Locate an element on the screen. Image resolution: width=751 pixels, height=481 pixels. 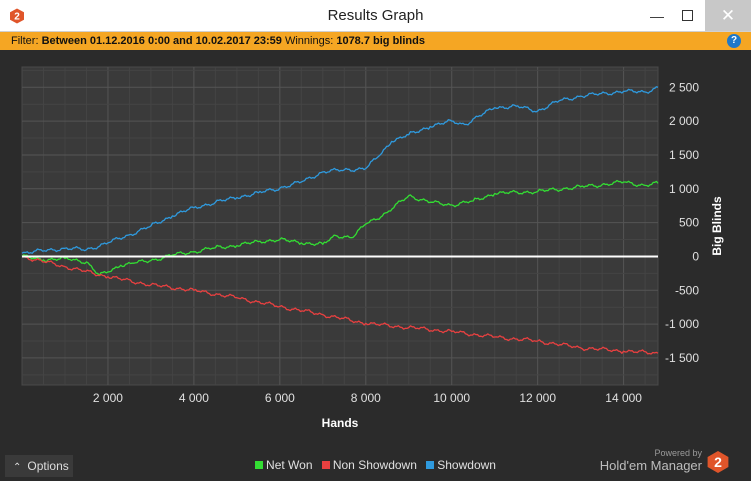
brand-logo-icon: 2 is located at coordinates (718, 462).